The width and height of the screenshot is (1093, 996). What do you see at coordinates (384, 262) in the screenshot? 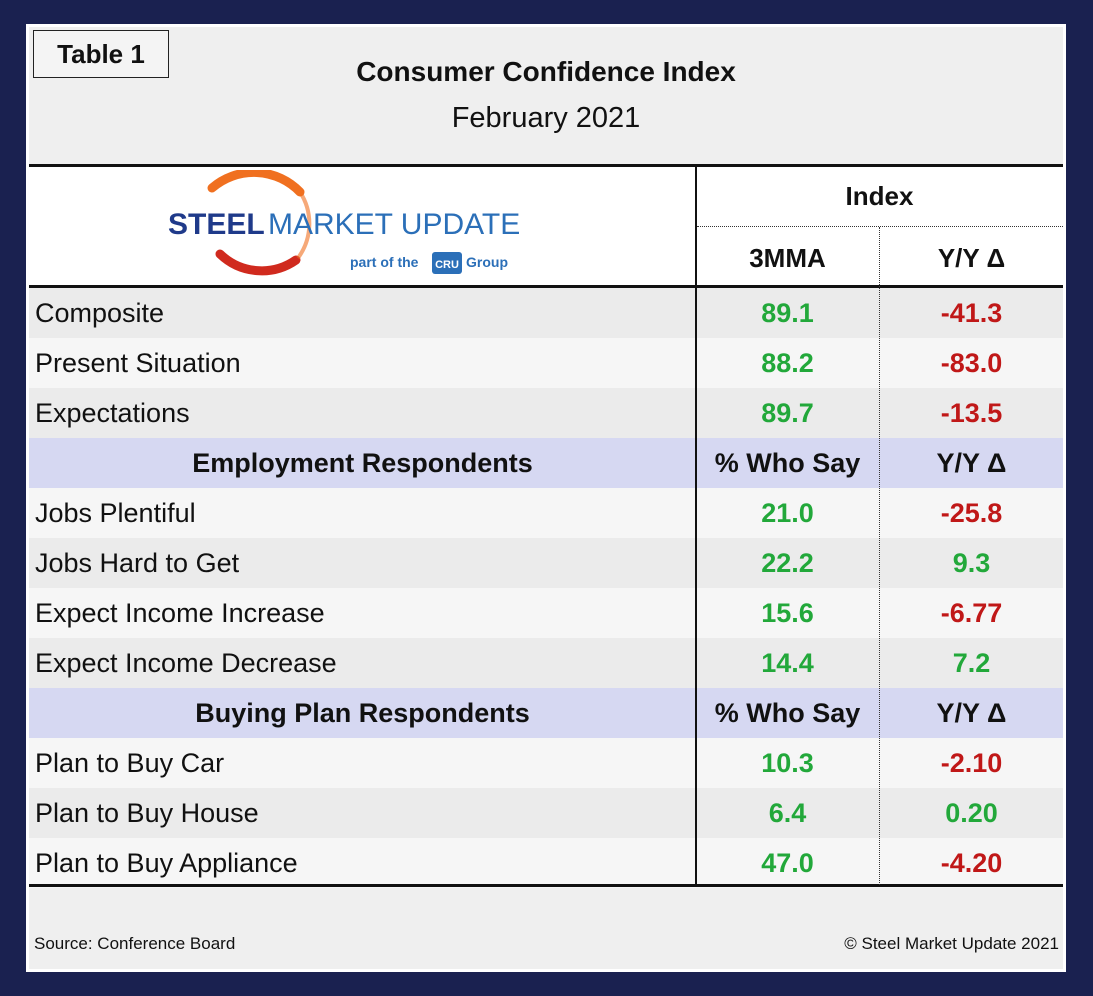
I see `logo-tagline-pre: part of the` at bounding box center [384, 262].